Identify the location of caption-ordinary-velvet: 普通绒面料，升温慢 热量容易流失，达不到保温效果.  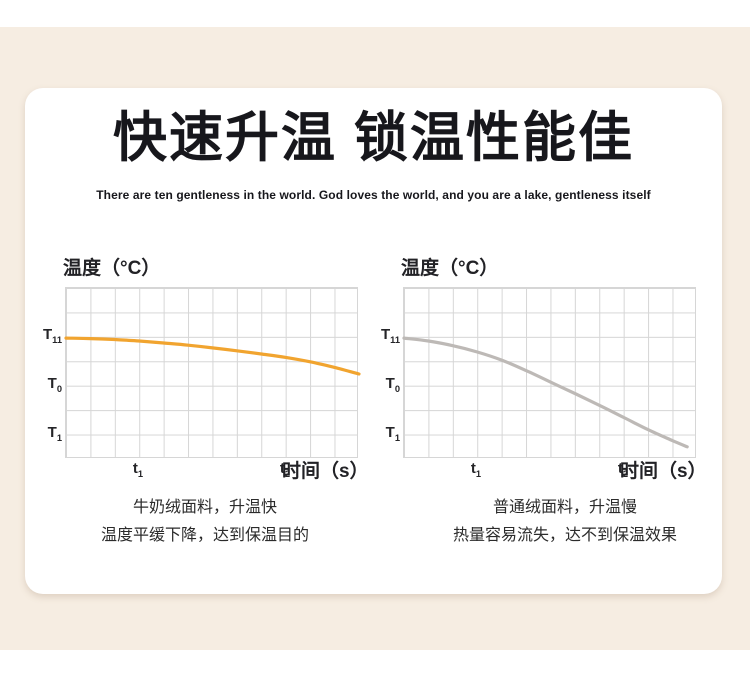
(565, 522).